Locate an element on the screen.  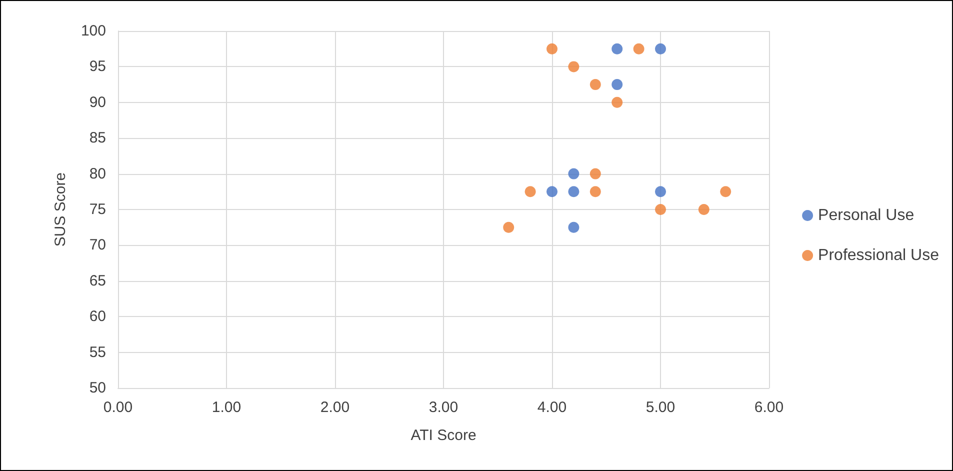
y-tick-label: 70 is located at coordinates (97, 245).